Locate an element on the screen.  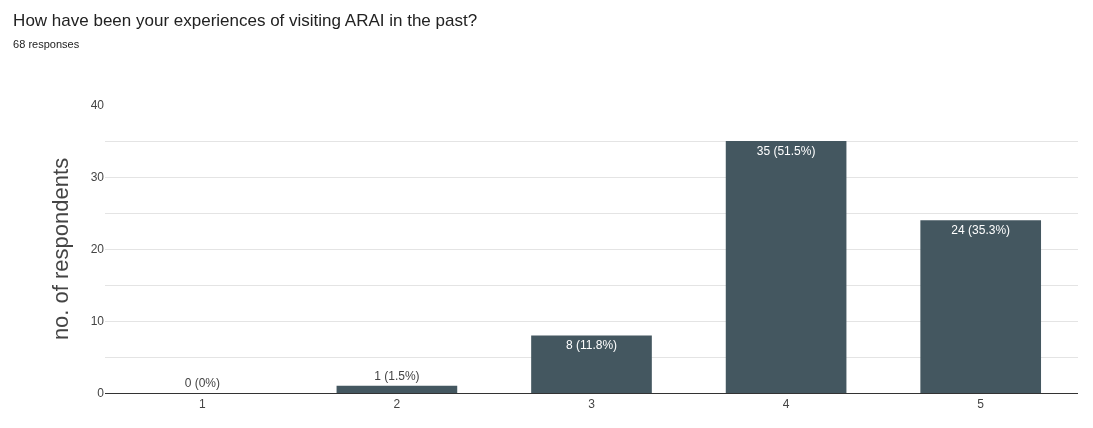
chart-title: How have been your experiences of visiting ARAI in the past? is located at coordinates (245, 20).